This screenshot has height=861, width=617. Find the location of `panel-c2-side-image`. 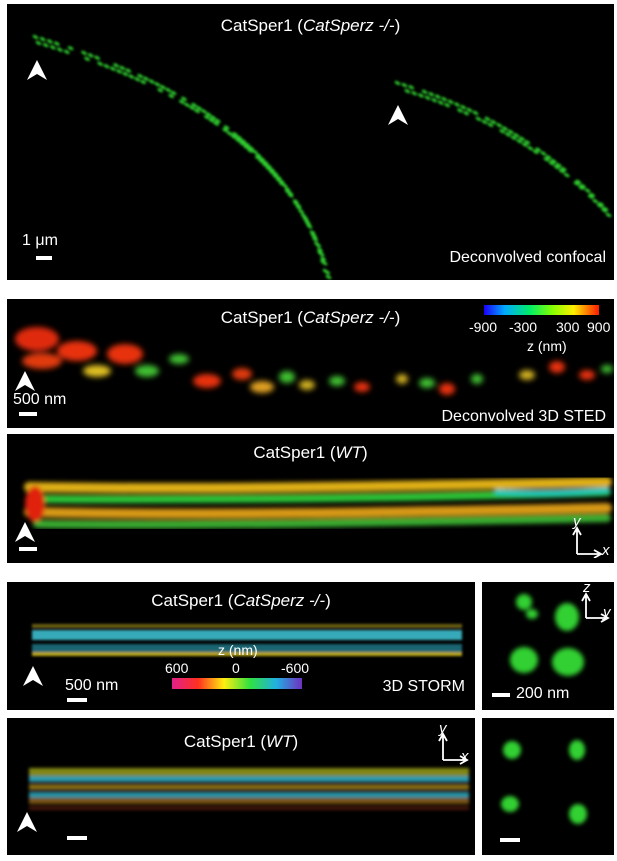

panel-c2-side-image is located at coordinates (548, 786).